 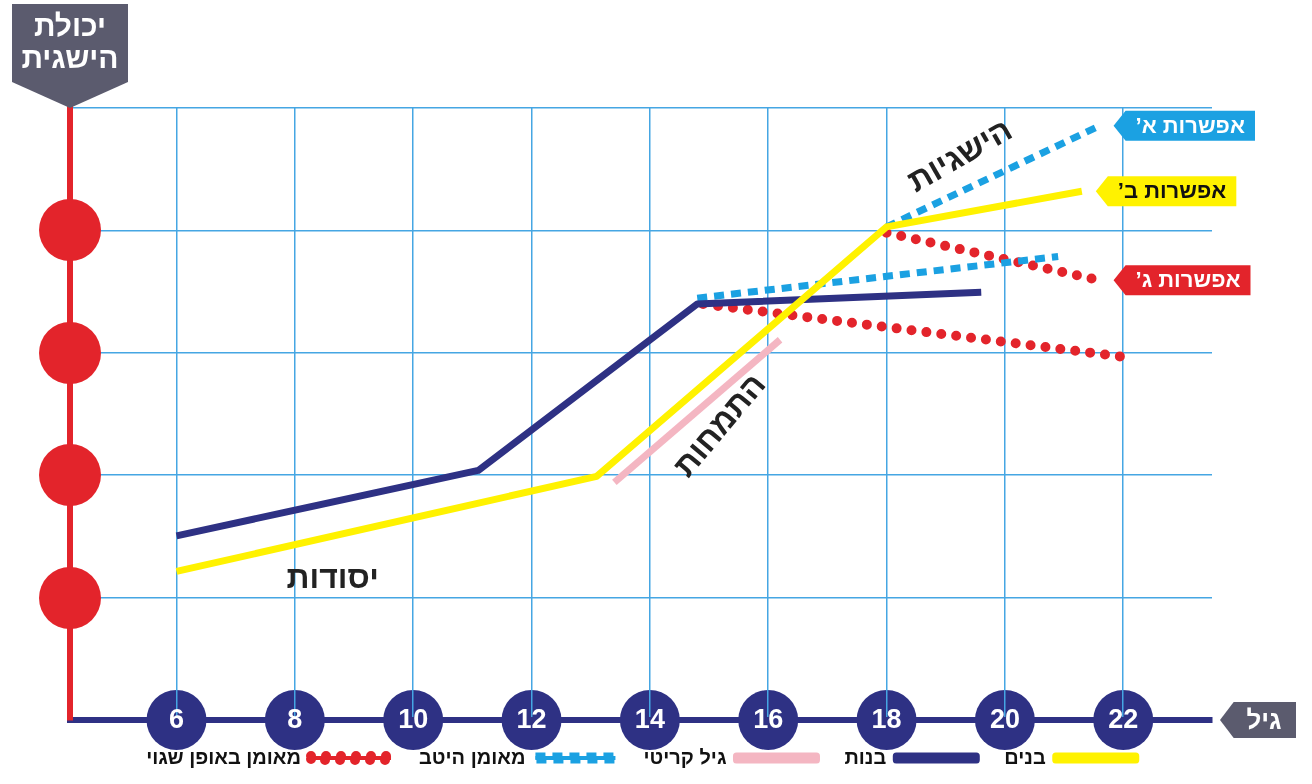 What do you see at coordinates (865, 756) in the screenshot?
I see `legend-label: בנות` at bounding box center [865, 756].